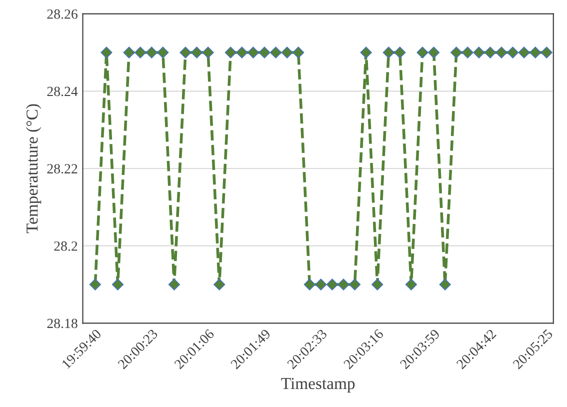 This screenshot has width=567, height=407. I want to click on y-axis-title: Temperatuture (°C), so click(34, 169).